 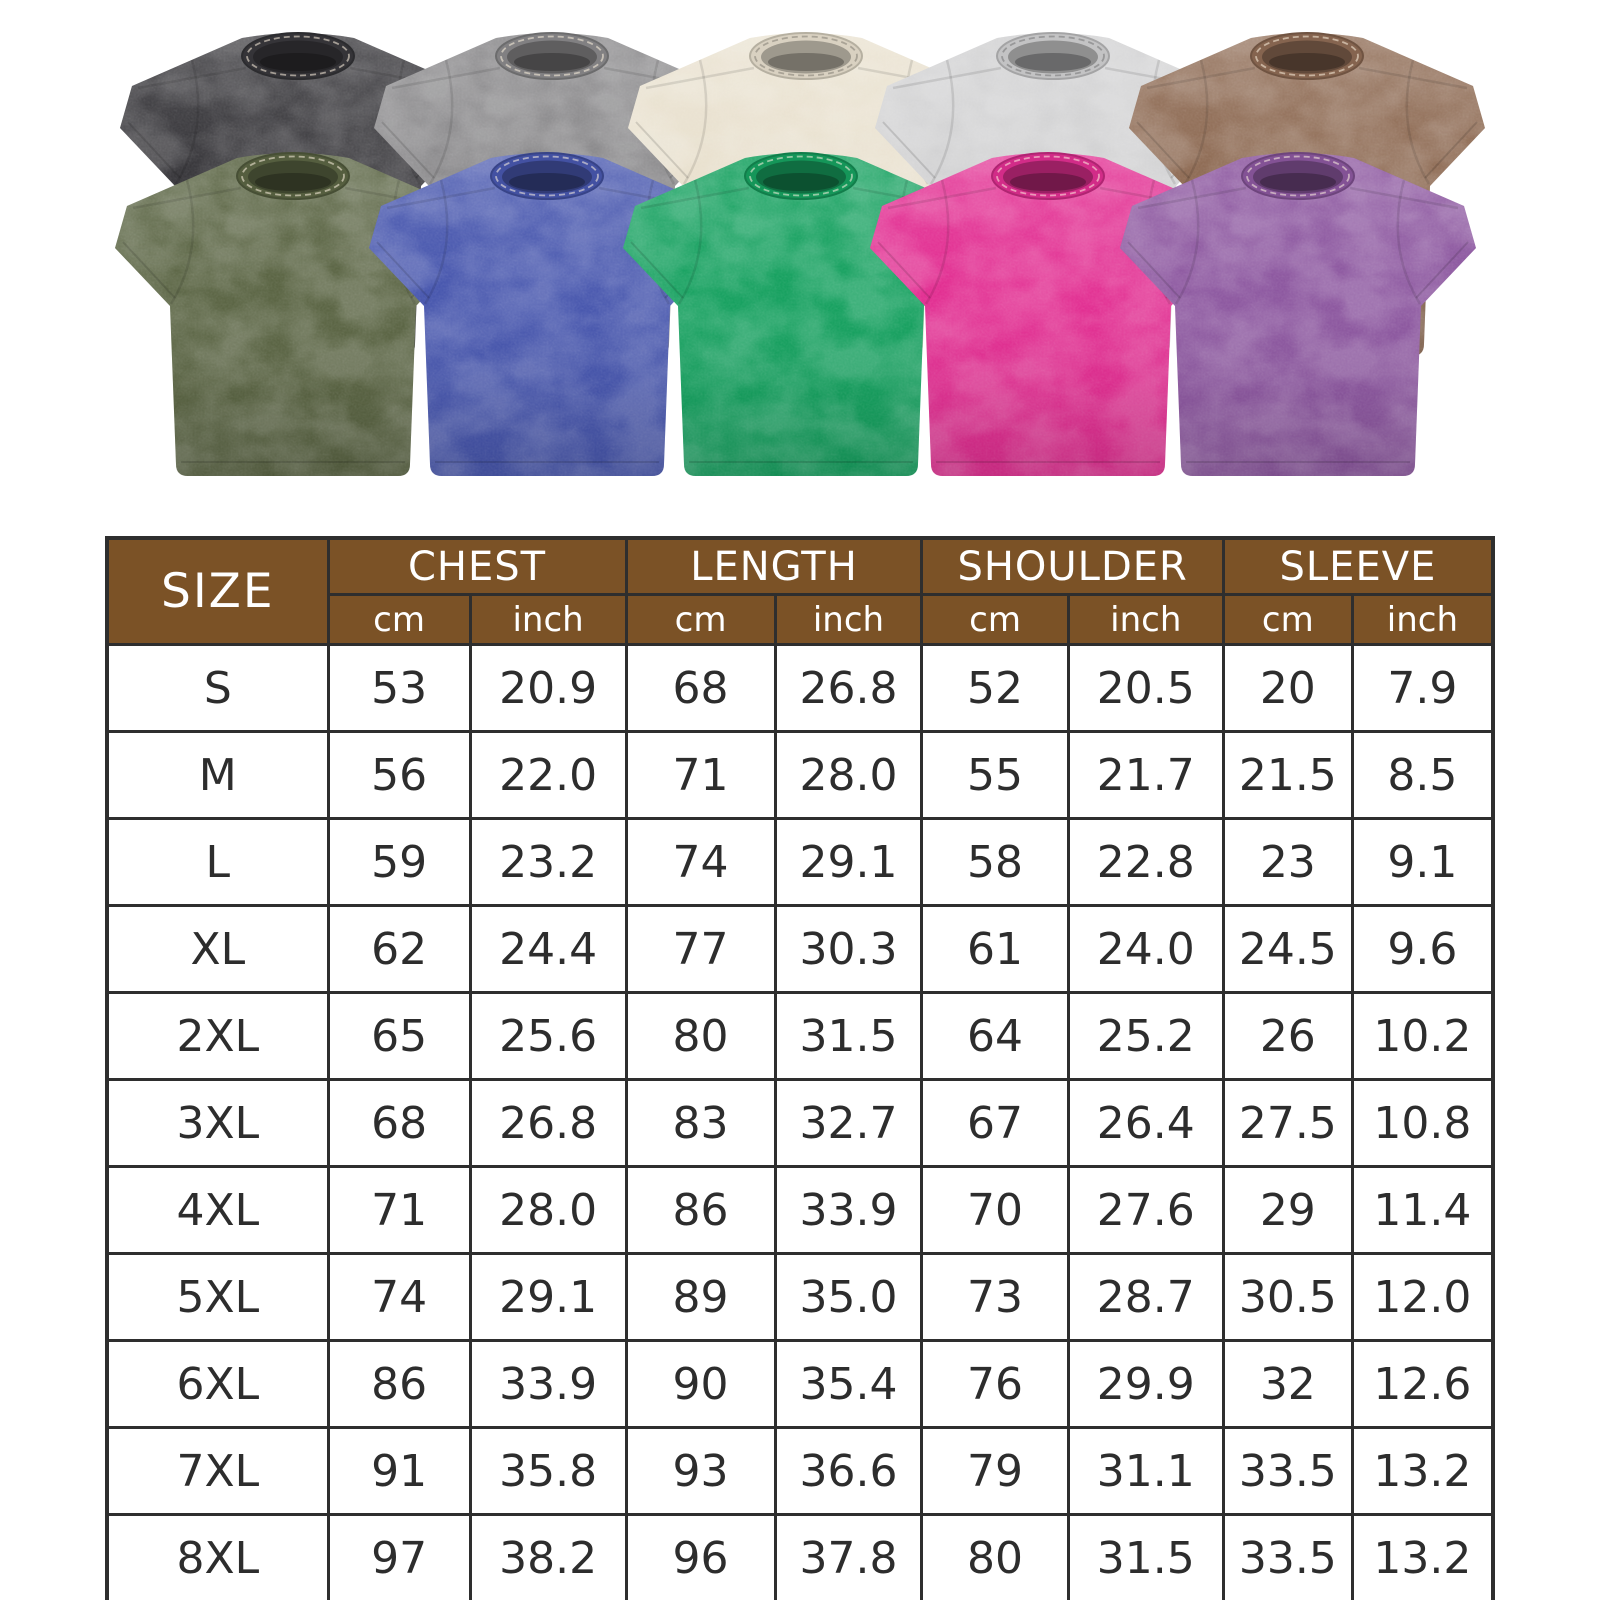 I want to click on length-cm-header: cm, so click(x=700, y=619).